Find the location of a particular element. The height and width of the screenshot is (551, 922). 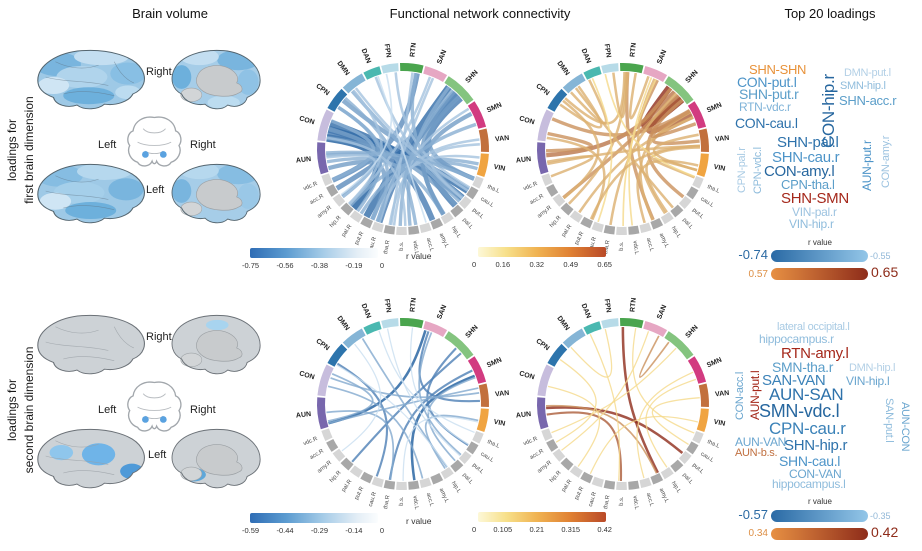

segment-label-tha.R: tha.R is located at coordinates (607, 502).